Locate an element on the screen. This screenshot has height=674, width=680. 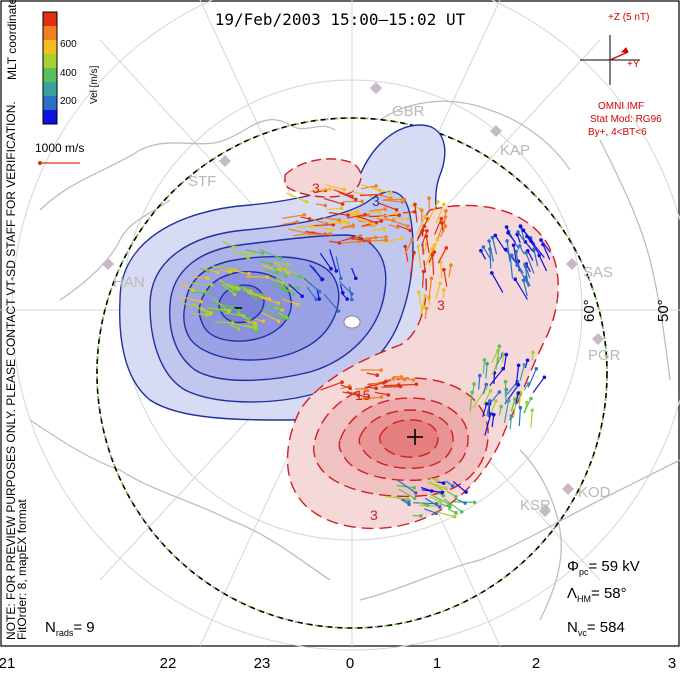
station-label: KOD is located at coordinates (594, 492).